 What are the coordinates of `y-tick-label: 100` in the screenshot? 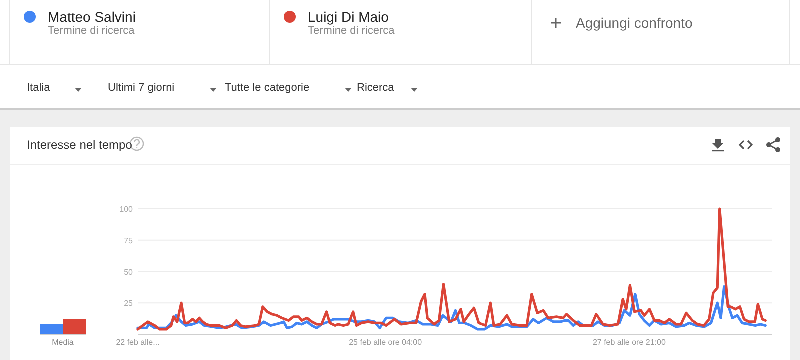 It's located at (127, 209).